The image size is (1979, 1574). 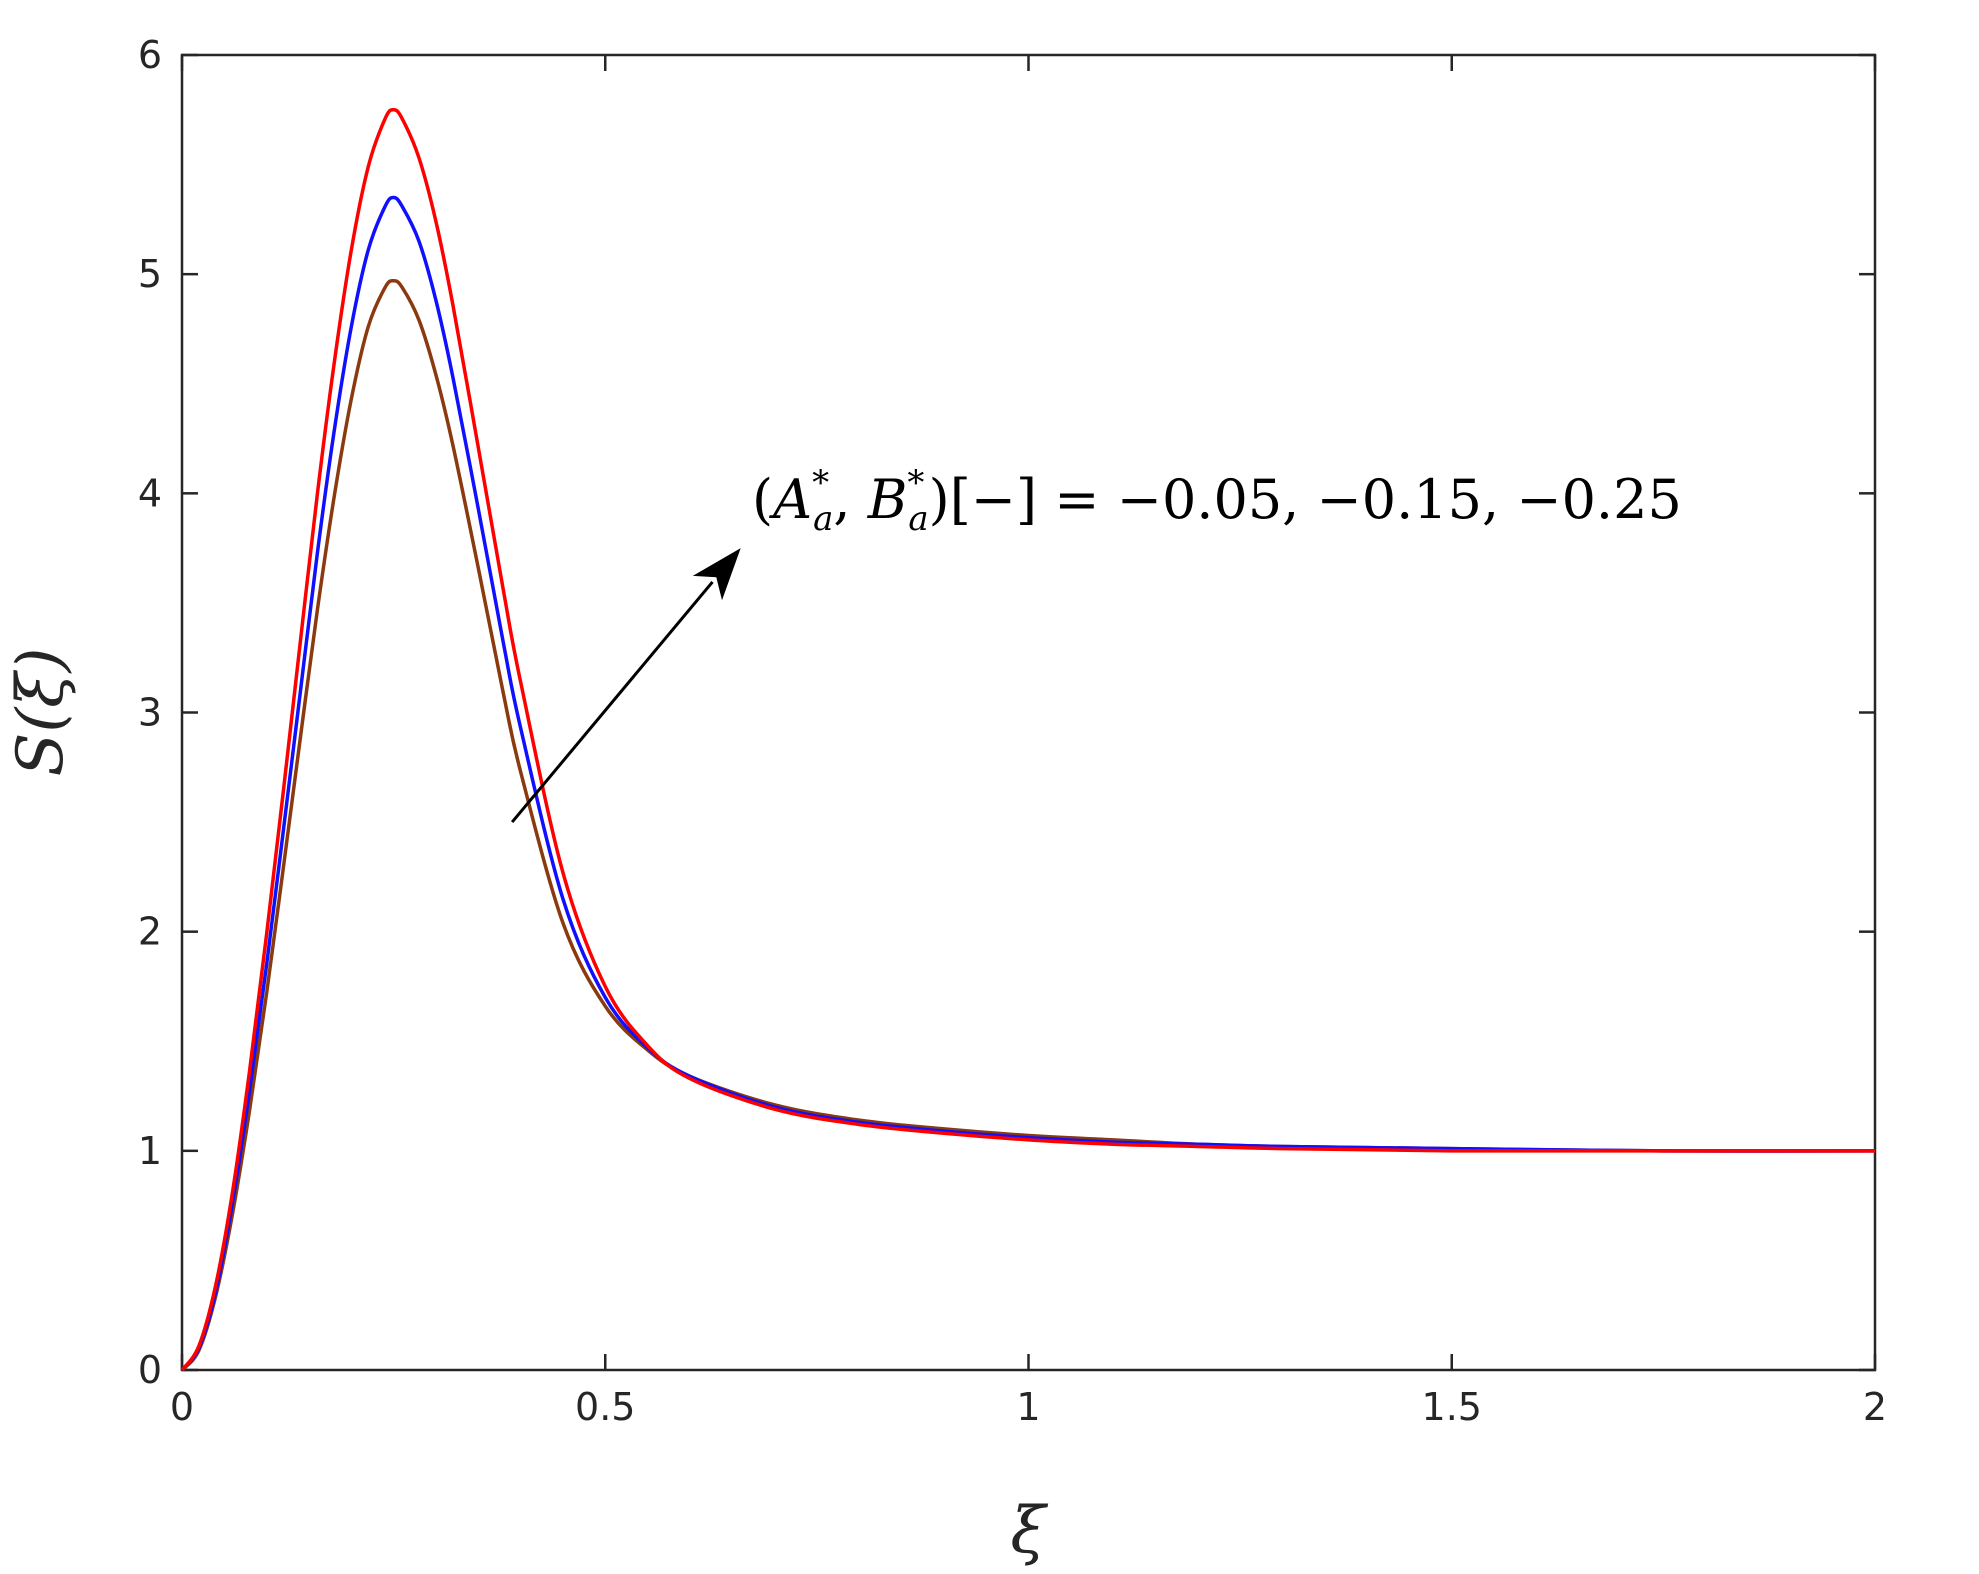 What do you see at coordinates (150, 493) in the screenshot?
I see `y-tick-label: 4` at bounding box center [150, 493].